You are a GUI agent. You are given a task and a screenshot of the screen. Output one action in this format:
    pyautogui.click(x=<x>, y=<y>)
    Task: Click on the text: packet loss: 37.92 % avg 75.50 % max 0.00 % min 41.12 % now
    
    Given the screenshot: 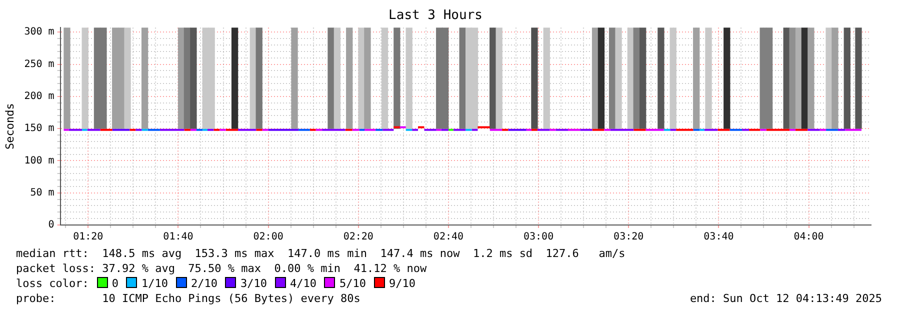 What is the action you would take?
    pyautogui.click(x=222, y=268)
    